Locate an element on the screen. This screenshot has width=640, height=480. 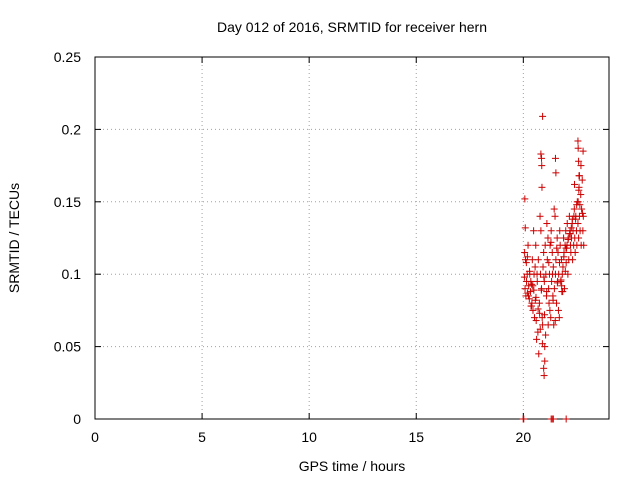
x-tick-label: 5 is located at coordinates (202, 437).